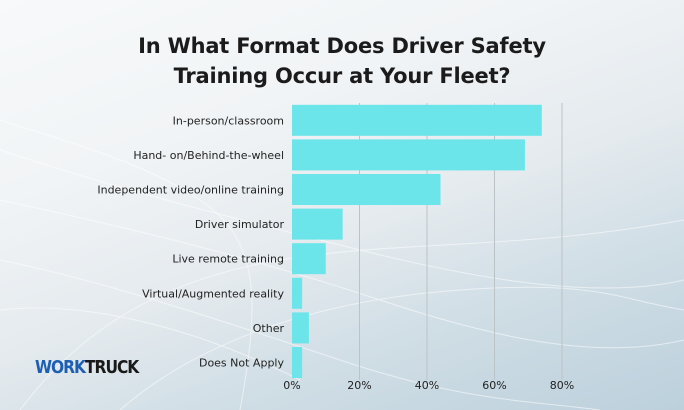 The image size is (684, 410). I want to click on category-label: In-person/classroom, so click(228, 120).